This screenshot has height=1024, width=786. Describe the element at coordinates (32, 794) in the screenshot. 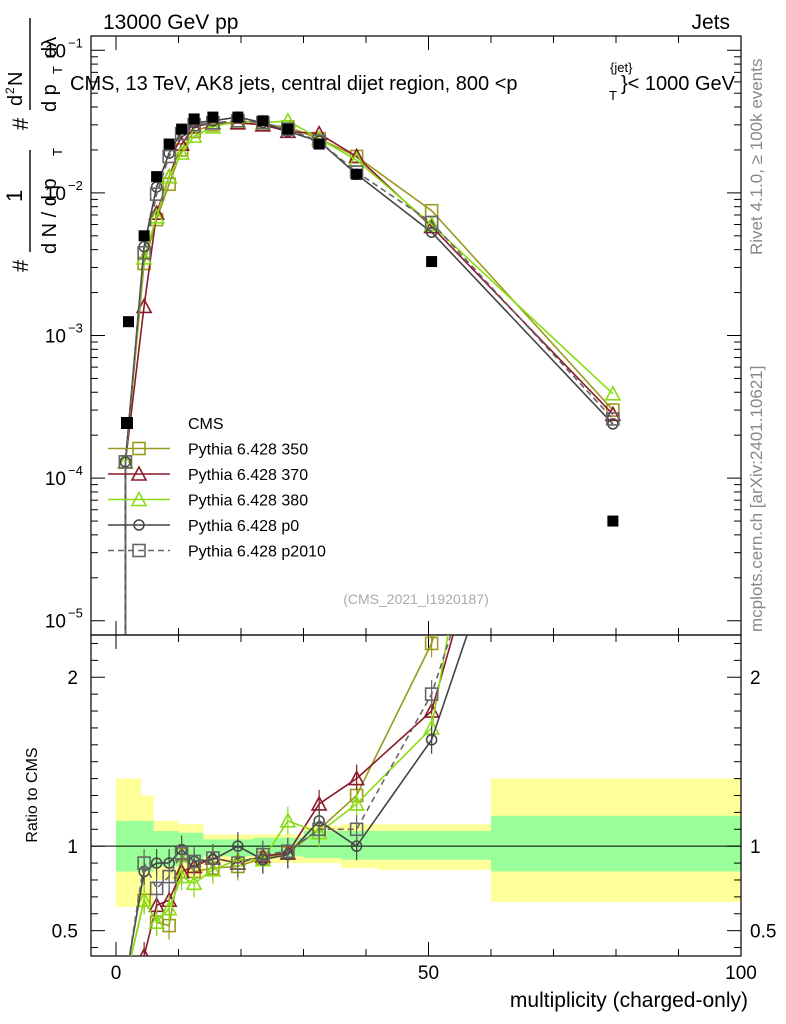

I see `ratio-y-label: Ratio to CMS` at that location.